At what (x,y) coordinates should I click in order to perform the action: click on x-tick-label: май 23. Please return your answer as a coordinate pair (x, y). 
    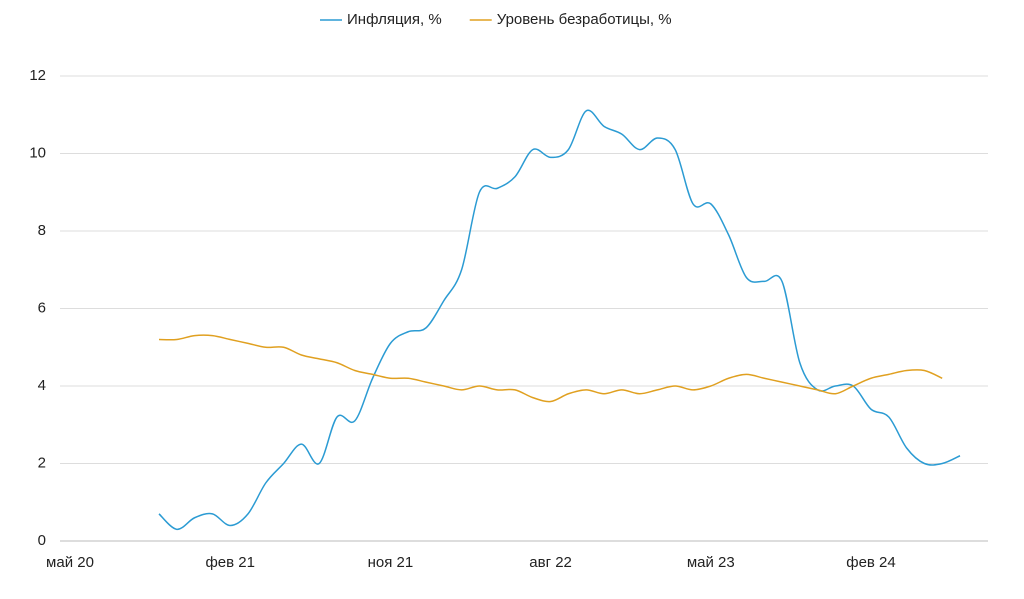
    Looking at the image, I should click on (711, 562).